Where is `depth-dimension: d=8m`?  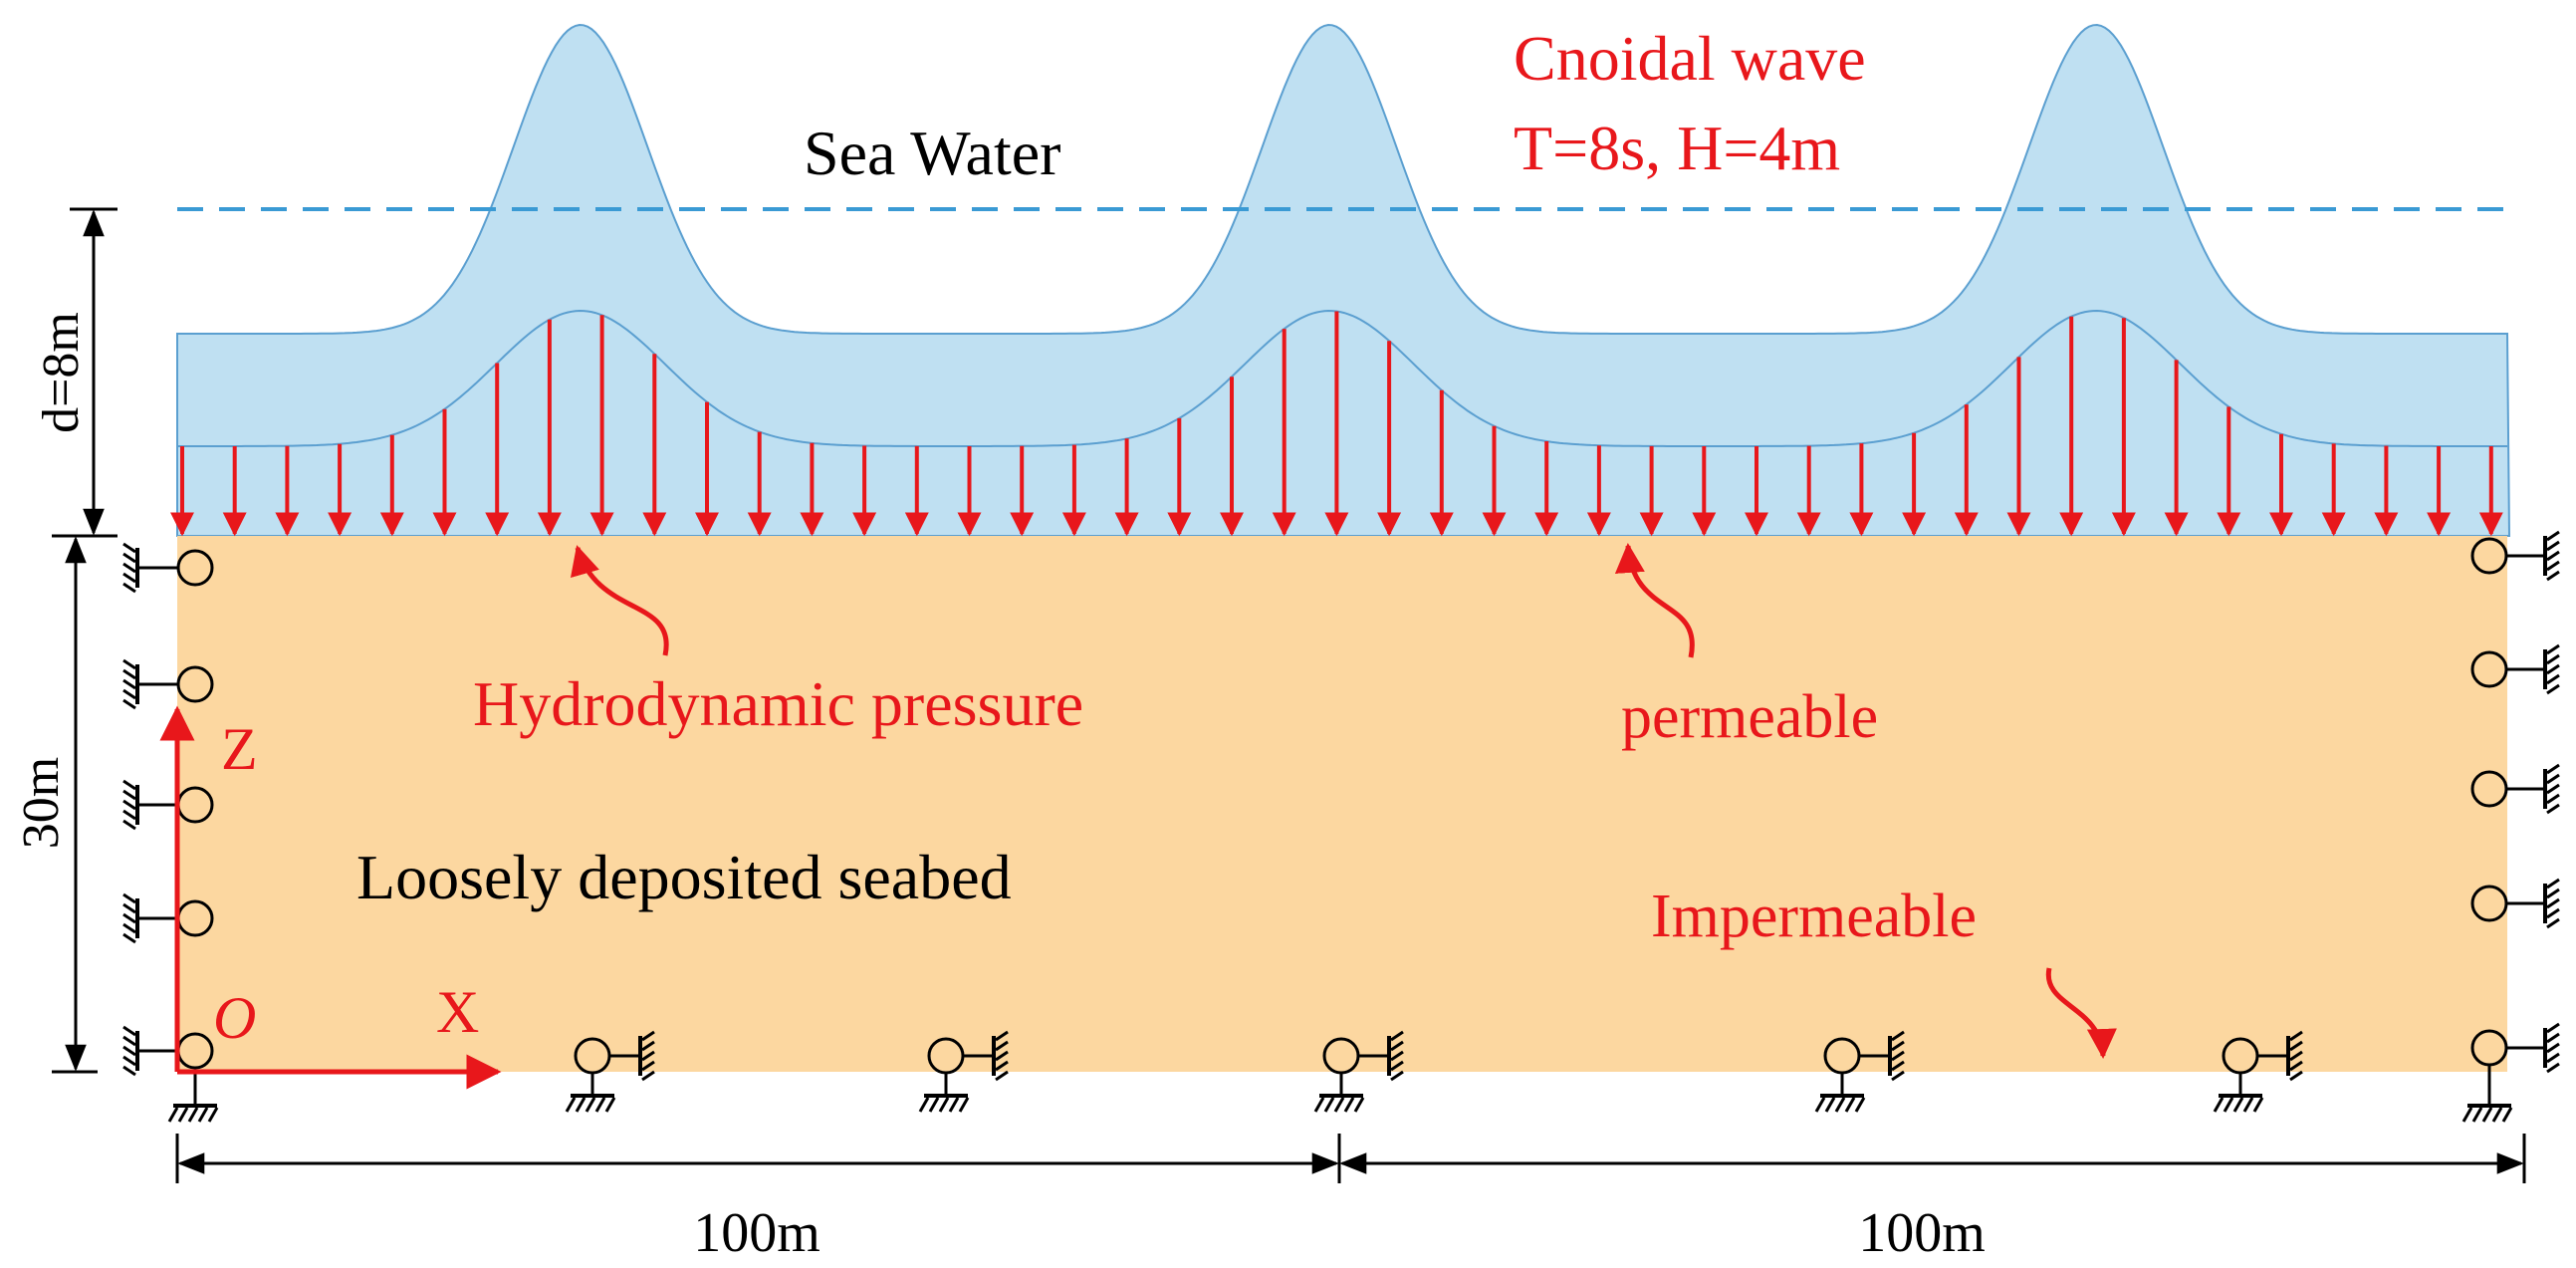
depth-dimension: d=8m is located at coordinates (75, 372).